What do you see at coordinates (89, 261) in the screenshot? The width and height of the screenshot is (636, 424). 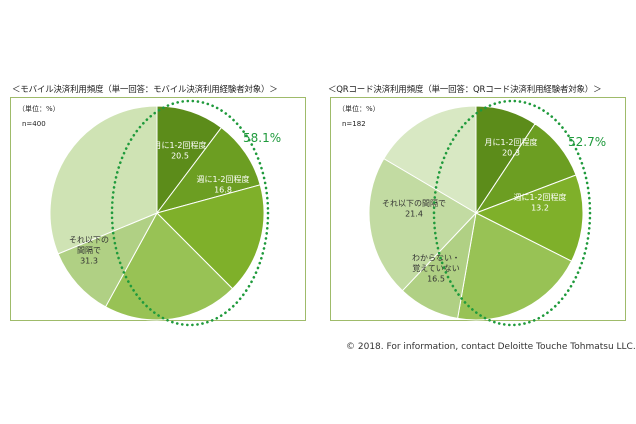 I see `slice-value-label: 31.3` at bounding box center [89, 261].